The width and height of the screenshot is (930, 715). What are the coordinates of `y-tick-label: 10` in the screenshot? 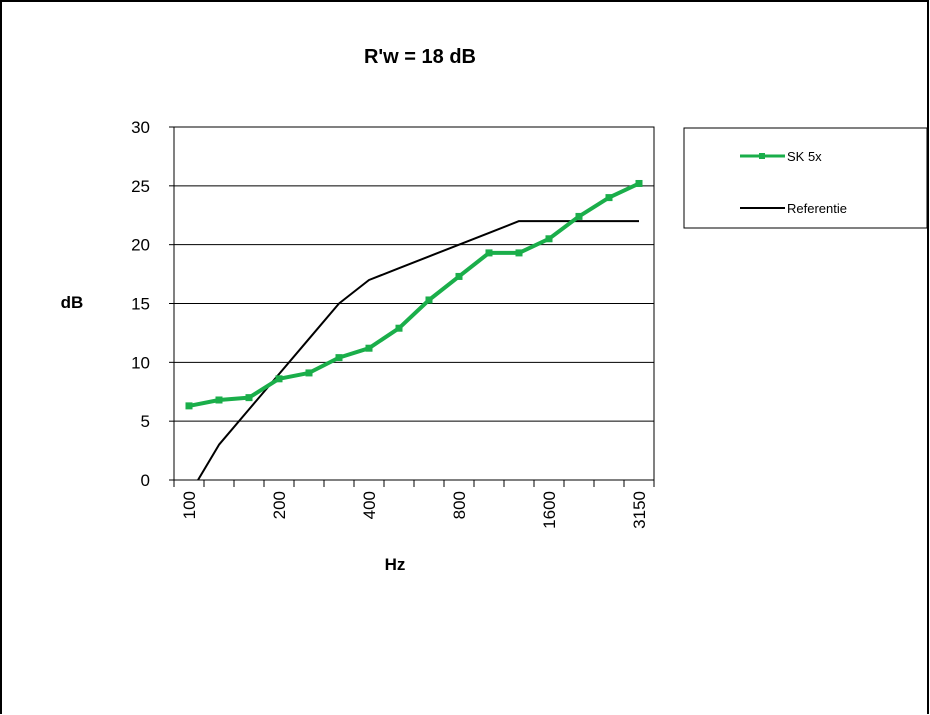 It's located at (140, 362).